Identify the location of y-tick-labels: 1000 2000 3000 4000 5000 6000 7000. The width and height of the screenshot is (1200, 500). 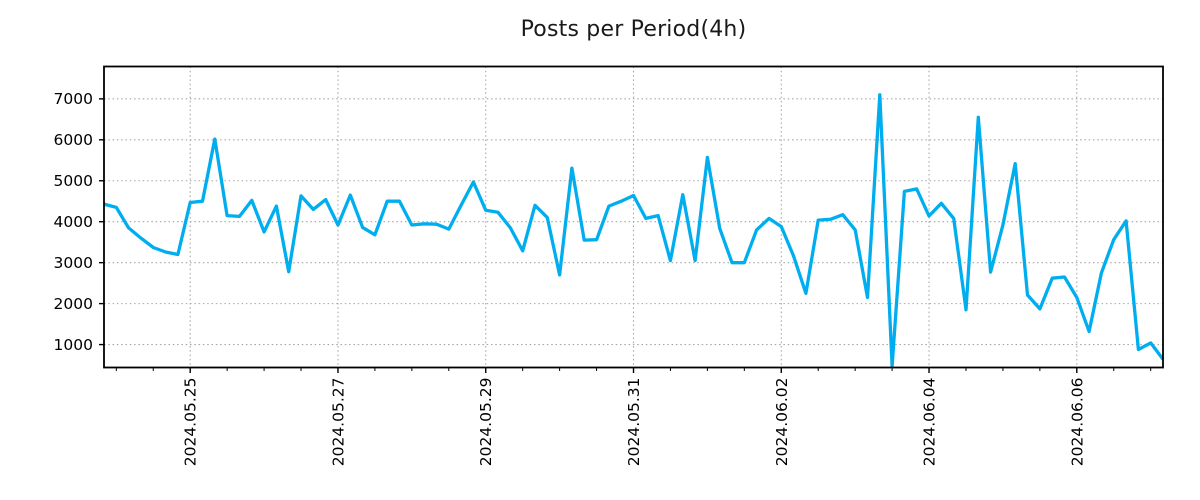
(73, 222).